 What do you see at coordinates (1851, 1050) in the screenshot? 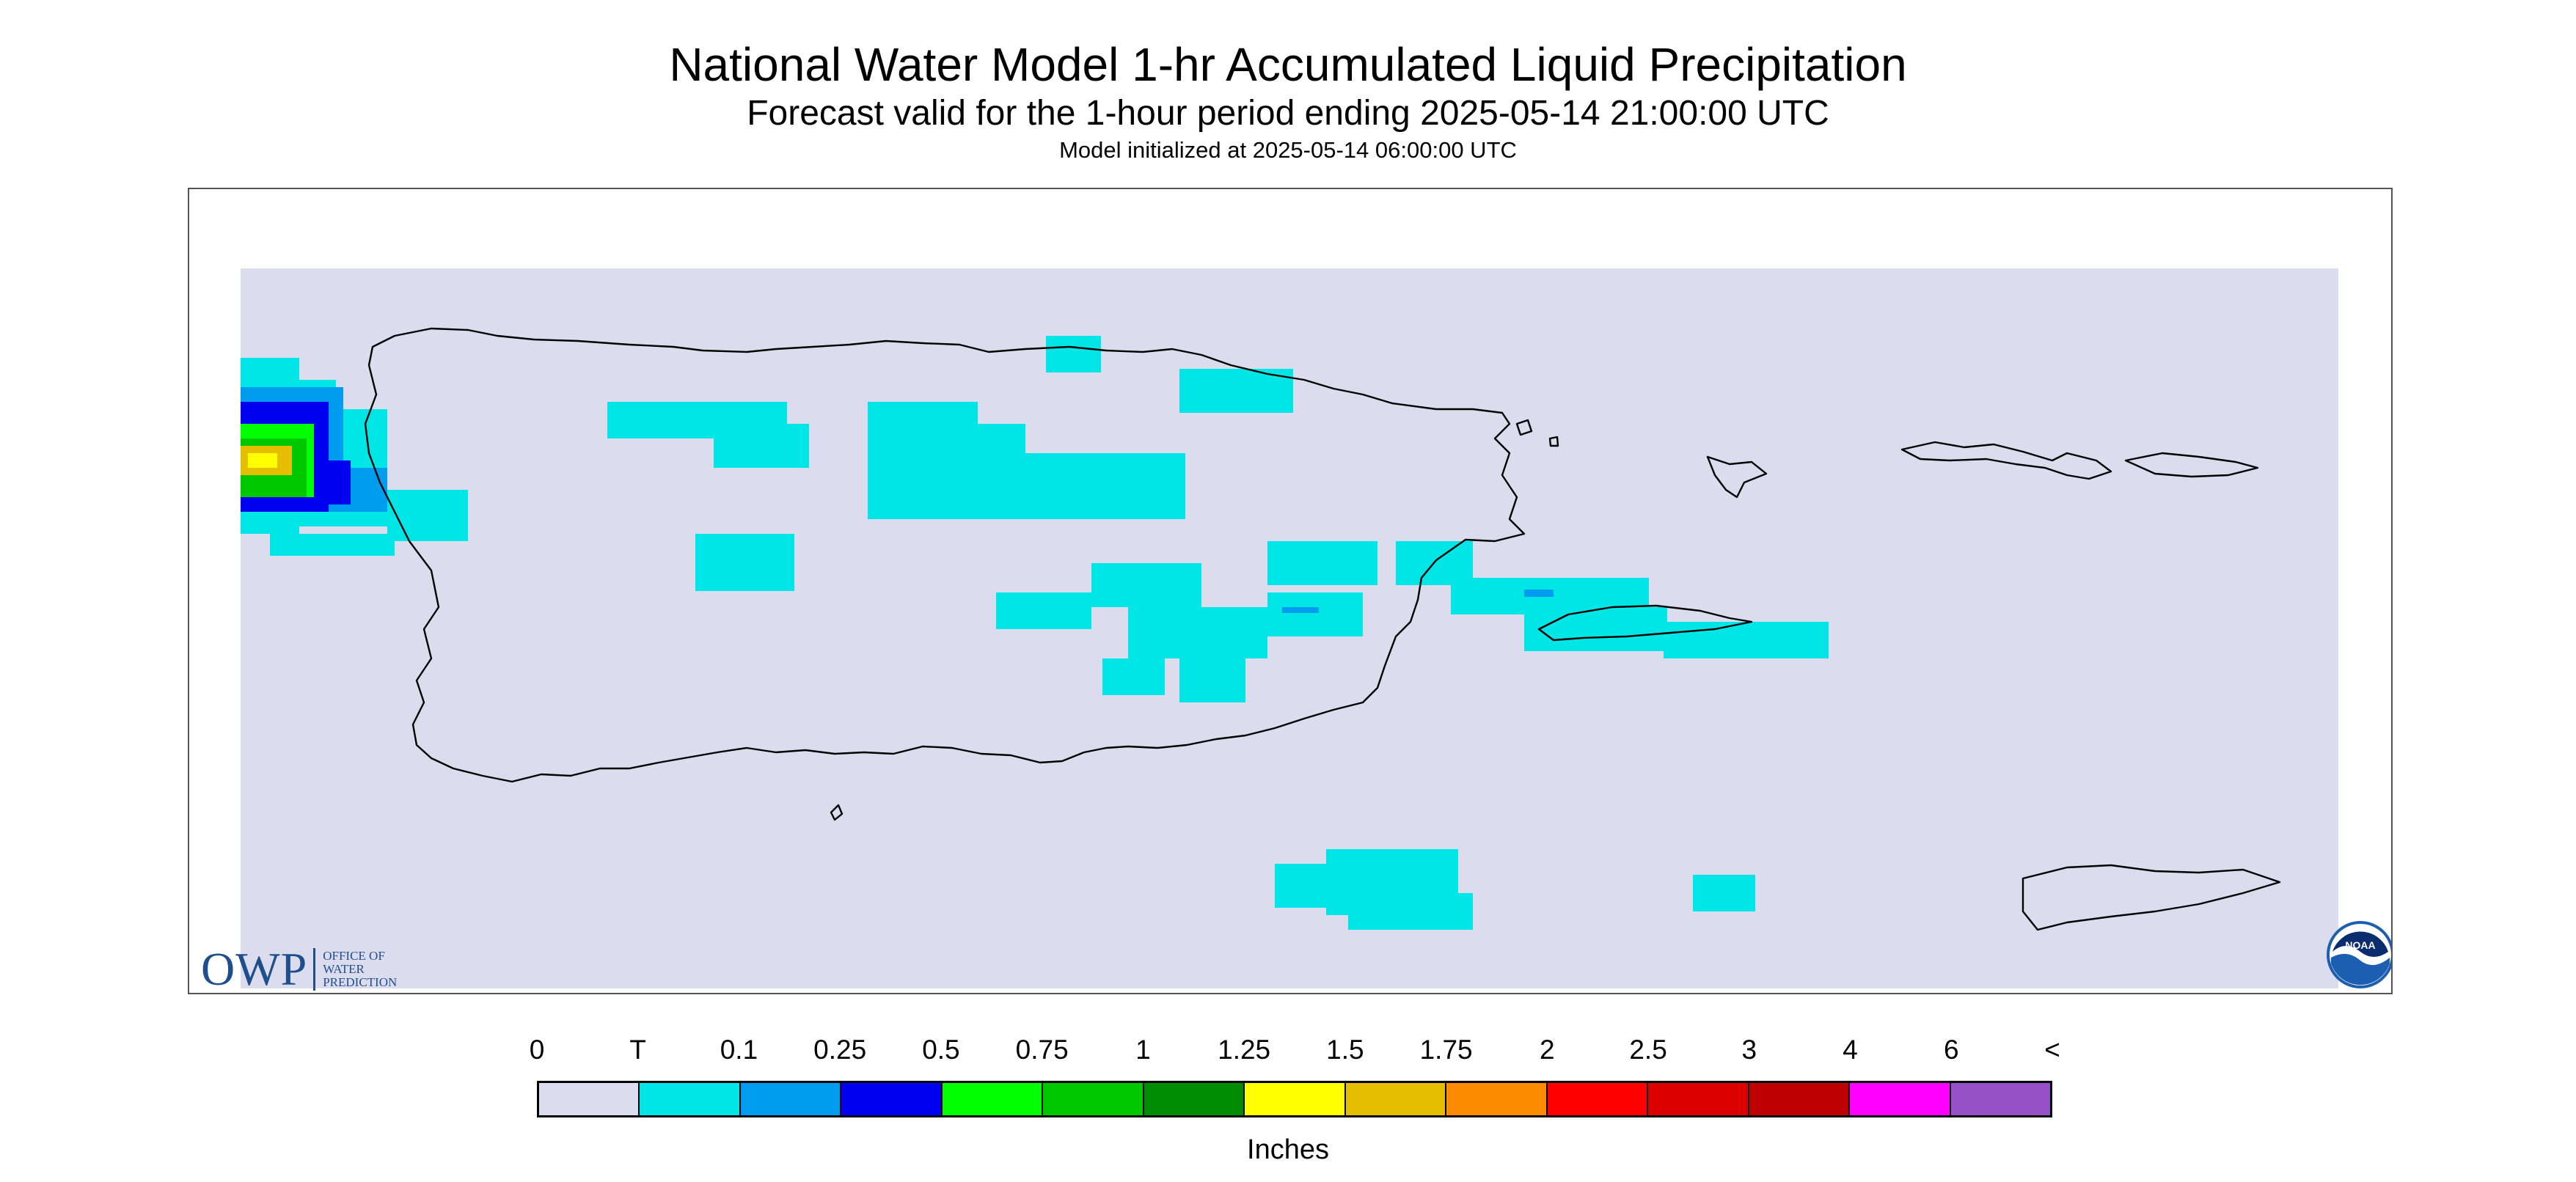
I see `legend-tick-label: 4` at bounding box center [1851, 1050].